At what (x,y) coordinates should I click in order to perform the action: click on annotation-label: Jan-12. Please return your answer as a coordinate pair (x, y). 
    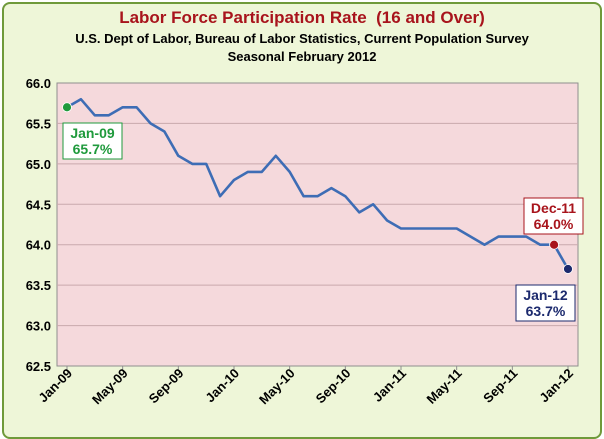
    Looking at the image, I should click on (545, 295).